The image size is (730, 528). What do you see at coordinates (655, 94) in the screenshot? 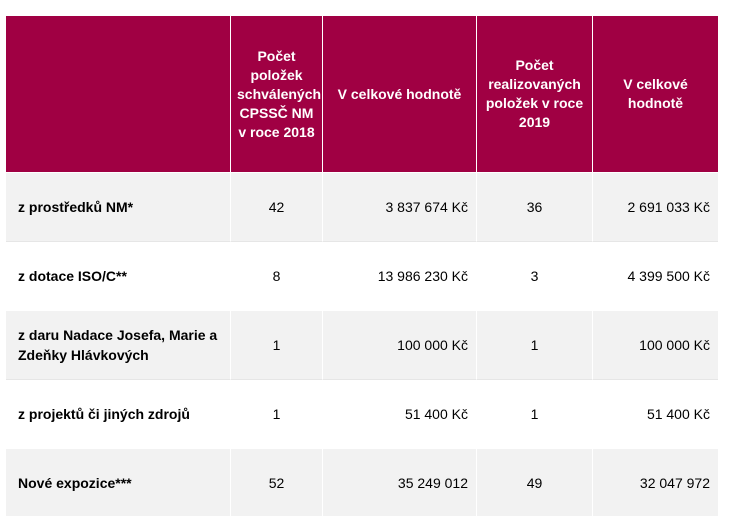
I see `header-value-2019: V celkové hodnotě` at bounding box center [655, 94].